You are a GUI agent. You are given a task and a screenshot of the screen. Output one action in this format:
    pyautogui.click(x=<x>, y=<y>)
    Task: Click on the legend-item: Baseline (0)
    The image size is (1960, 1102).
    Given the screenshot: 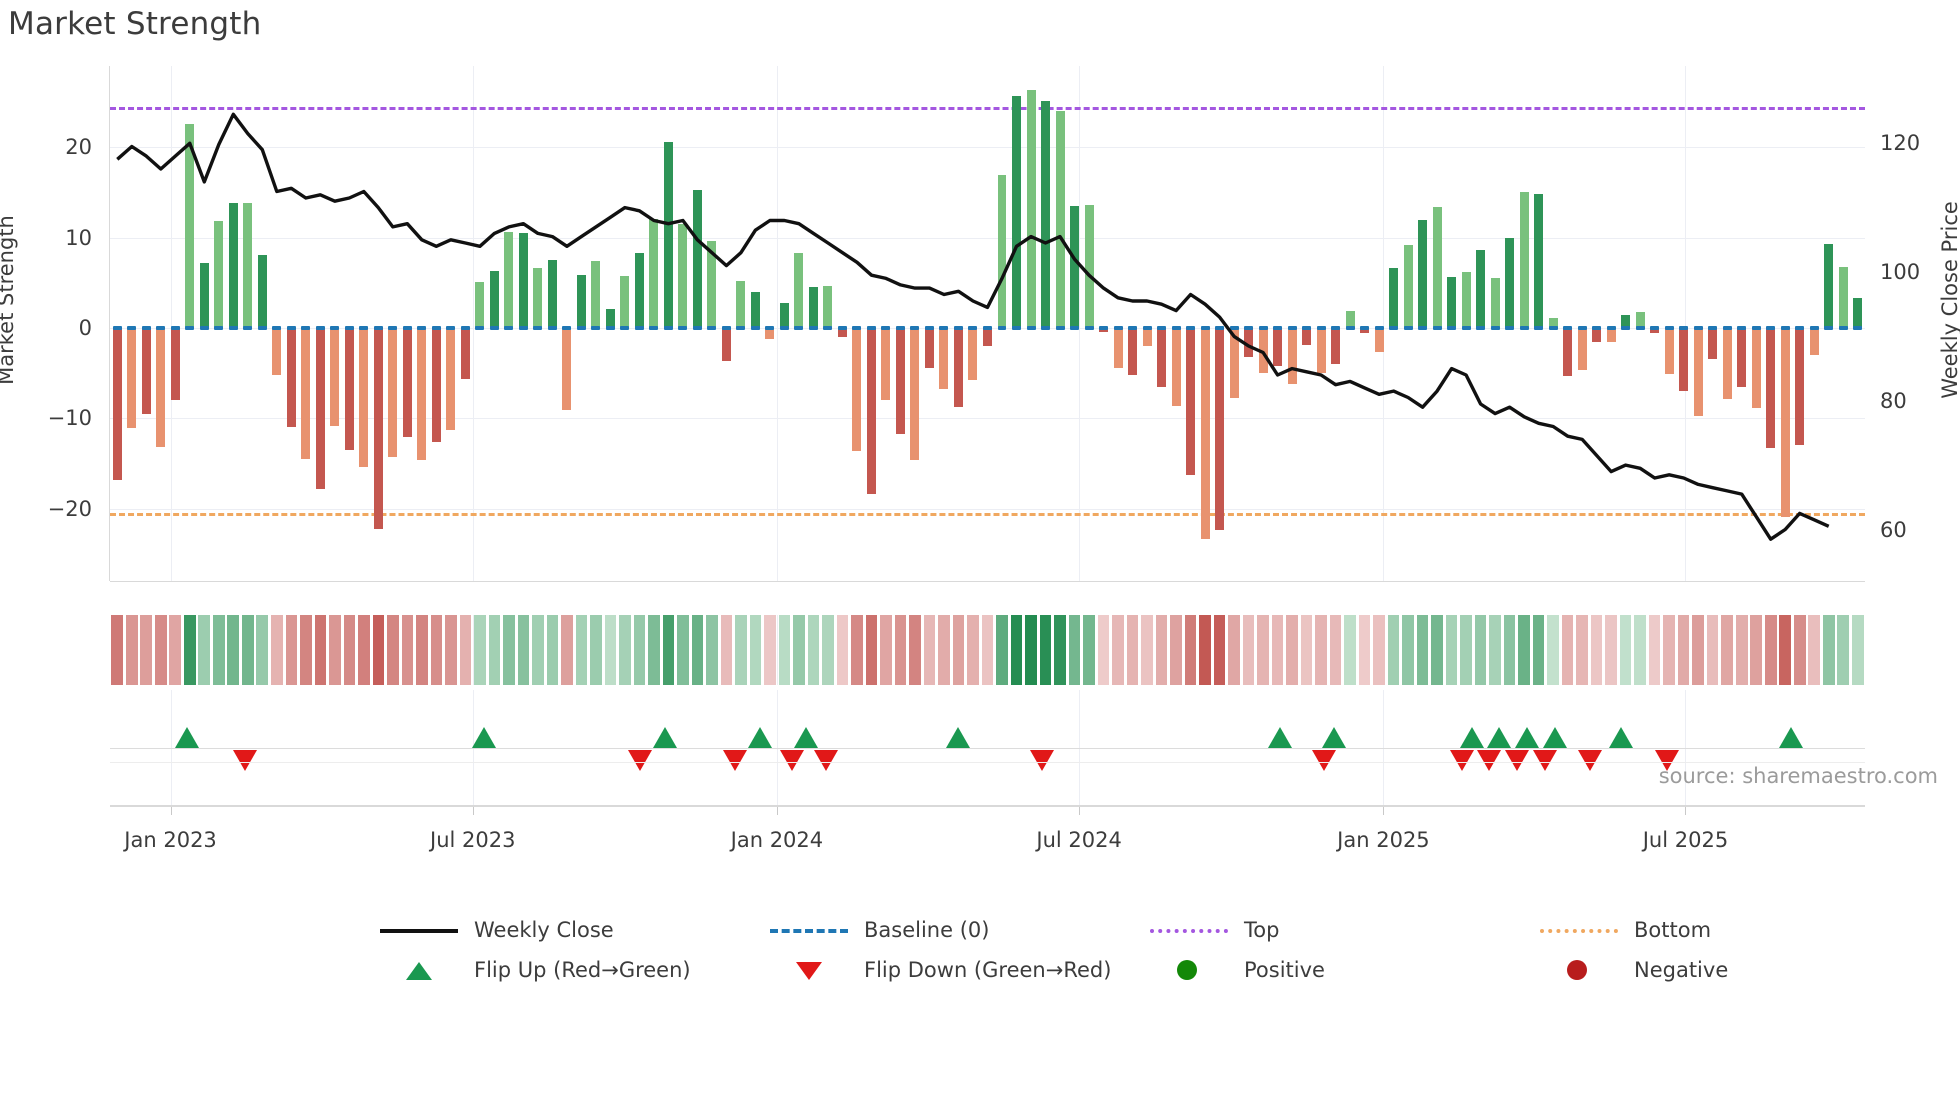 What is the action you would take?
    pyautogui.click(x=879, y=930)
    